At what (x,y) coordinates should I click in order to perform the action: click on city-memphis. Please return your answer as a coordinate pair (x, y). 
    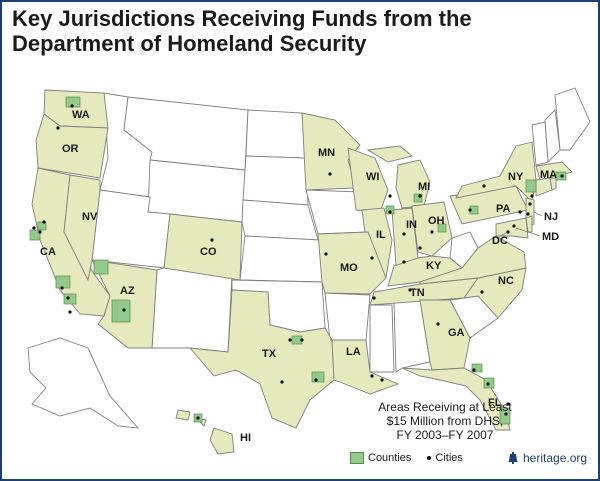
    Looking at the image, I should click on (374, 298).